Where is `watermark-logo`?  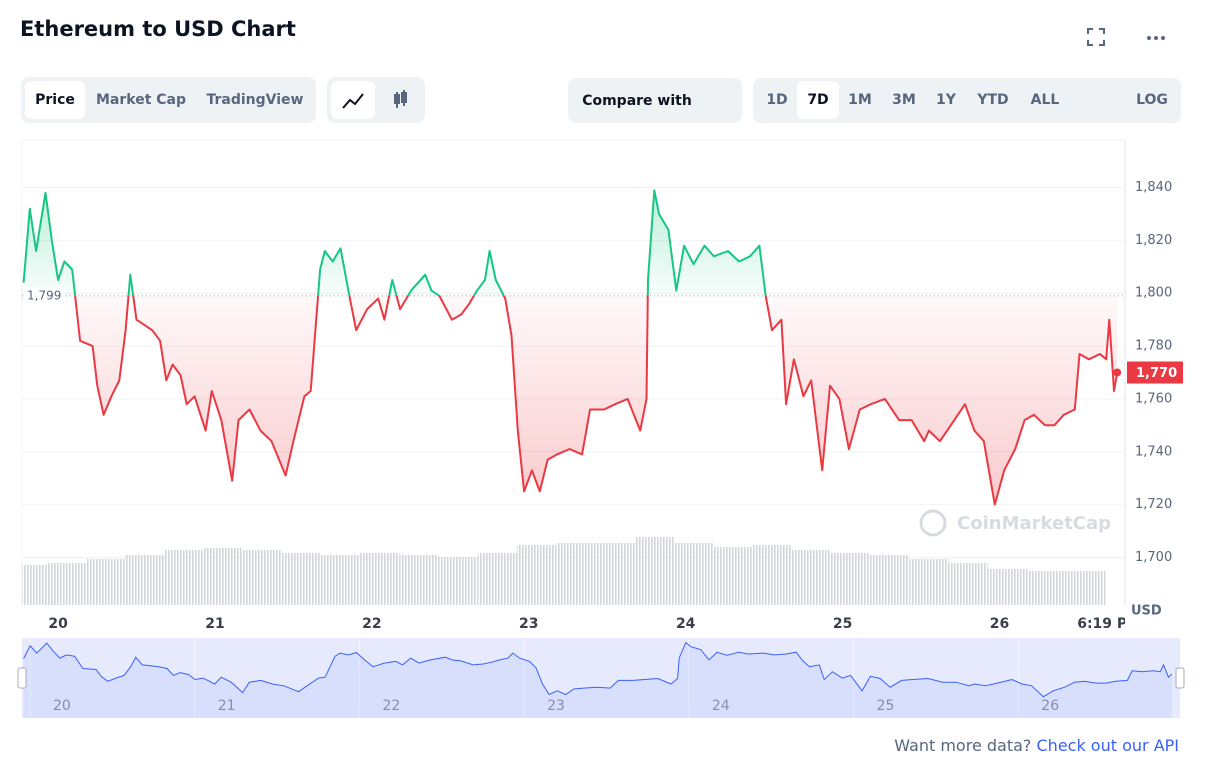 watermark-logo is located at coordinates (933, 523).